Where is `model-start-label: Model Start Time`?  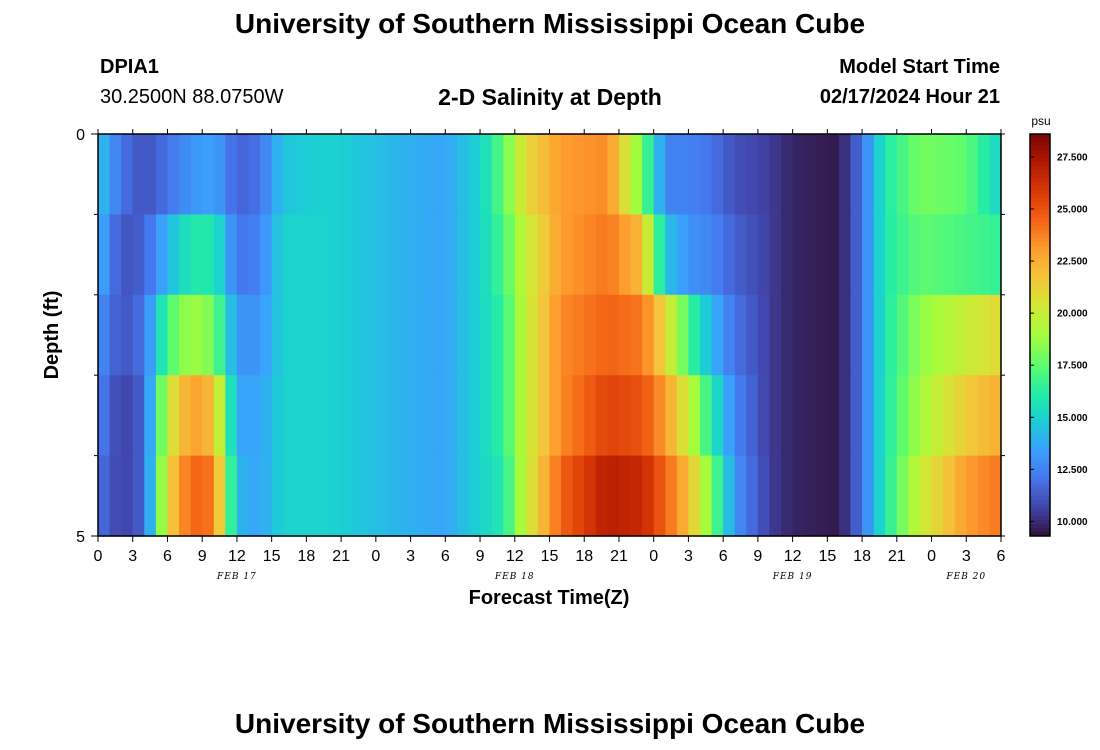 model-start-label: Model Start Time is located at coordinates (919, 67).